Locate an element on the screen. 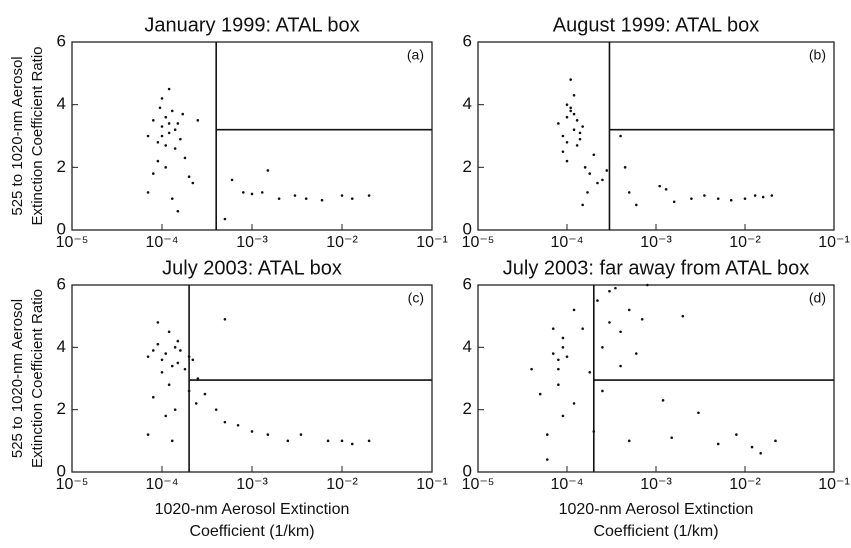 Image resolution: width=851 pixels, height=548 pixels. panel-label: (c) is located at coordinates (416, 298).